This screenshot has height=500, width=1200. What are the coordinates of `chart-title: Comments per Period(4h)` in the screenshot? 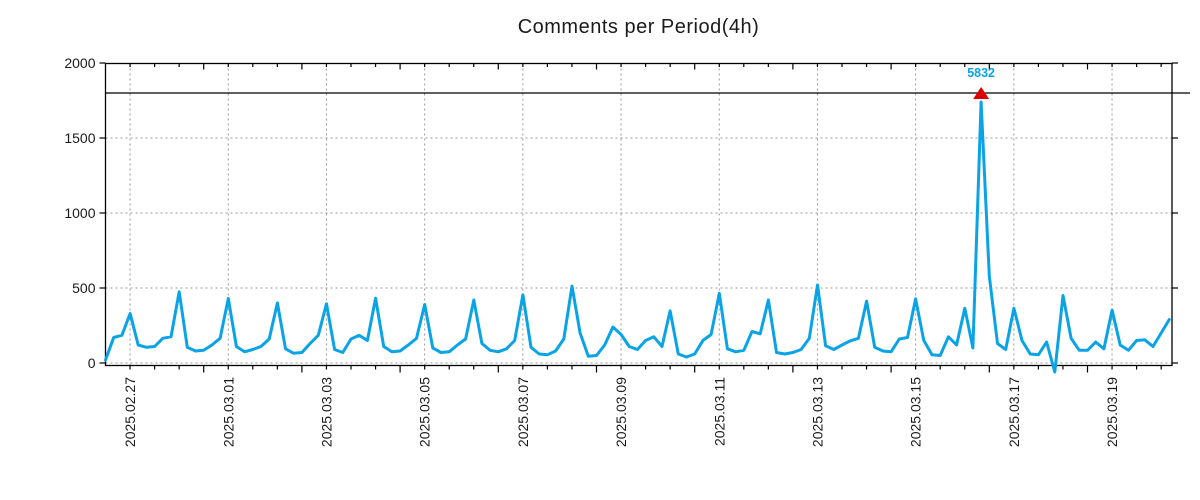 It's located at (638, 27).